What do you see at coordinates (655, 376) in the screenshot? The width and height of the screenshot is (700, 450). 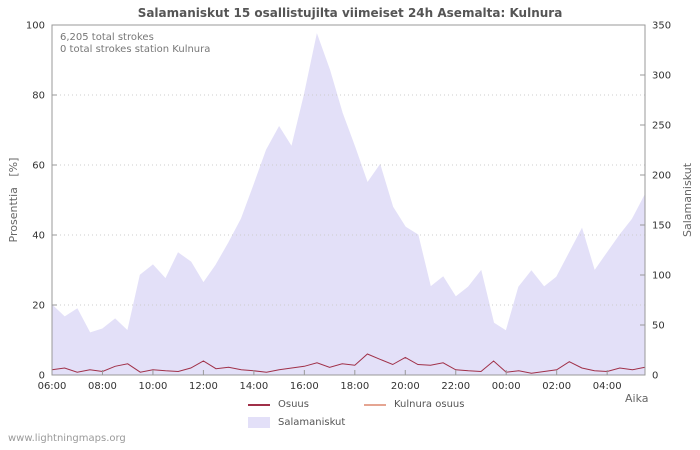 I see `right-tick-label: 0` at bounding box center [655, 376].